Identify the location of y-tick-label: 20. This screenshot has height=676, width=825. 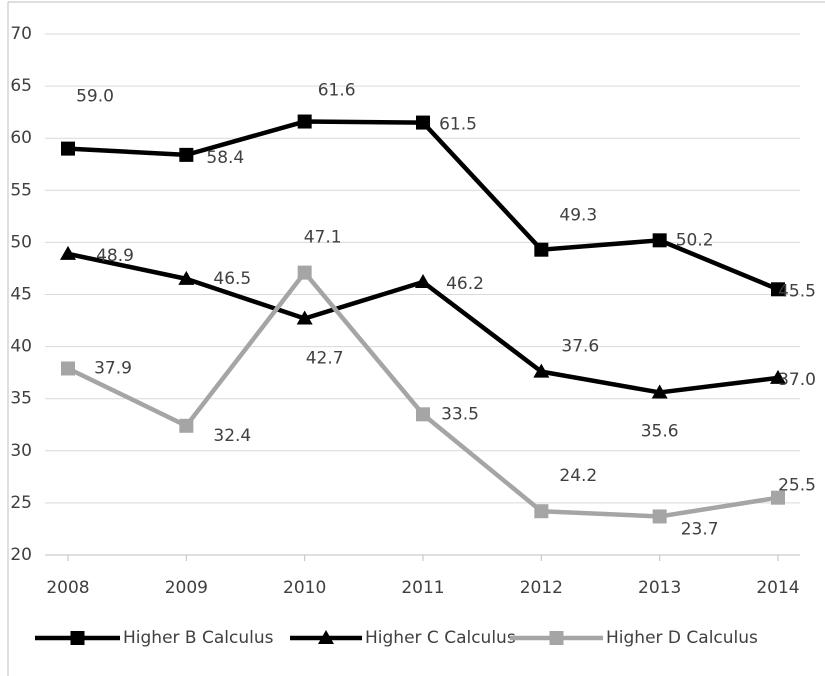
(21, 555).